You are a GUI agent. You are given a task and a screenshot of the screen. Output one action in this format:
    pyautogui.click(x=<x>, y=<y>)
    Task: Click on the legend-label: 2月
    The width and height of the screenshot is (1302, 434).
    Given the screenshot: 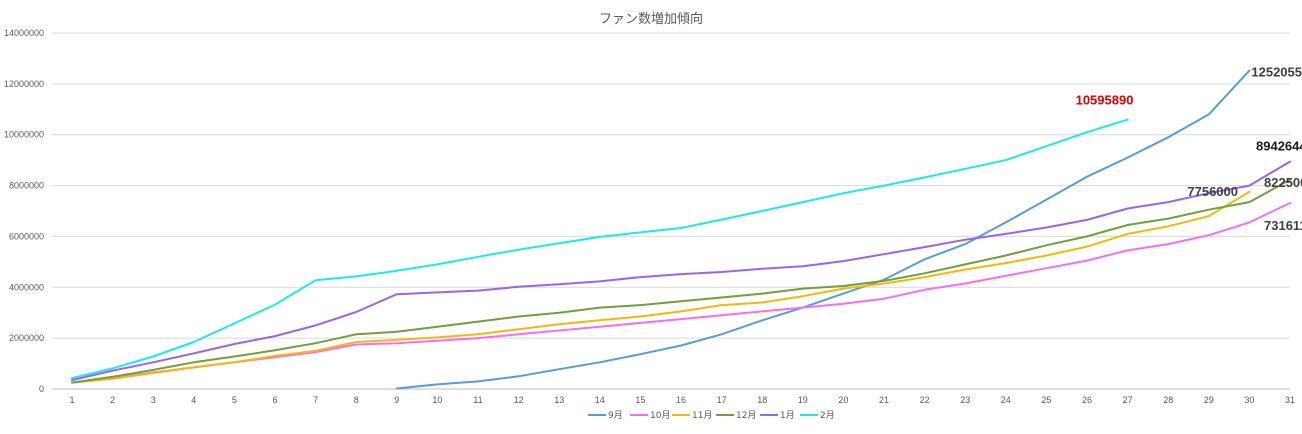 What is the action you would take?
    pyautogui.click(x=827, y=415)
    